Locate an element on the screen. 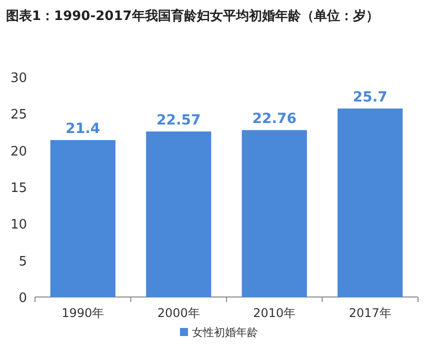  x-tick-label: 2010年 is located at coordinates (274, 313).